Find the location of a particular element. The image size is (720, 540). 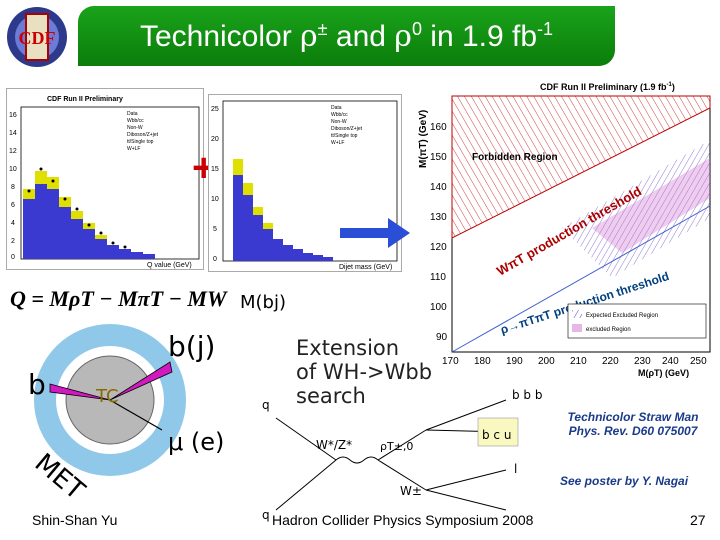

svg-text: 140 is located at coordinates (438, 187).